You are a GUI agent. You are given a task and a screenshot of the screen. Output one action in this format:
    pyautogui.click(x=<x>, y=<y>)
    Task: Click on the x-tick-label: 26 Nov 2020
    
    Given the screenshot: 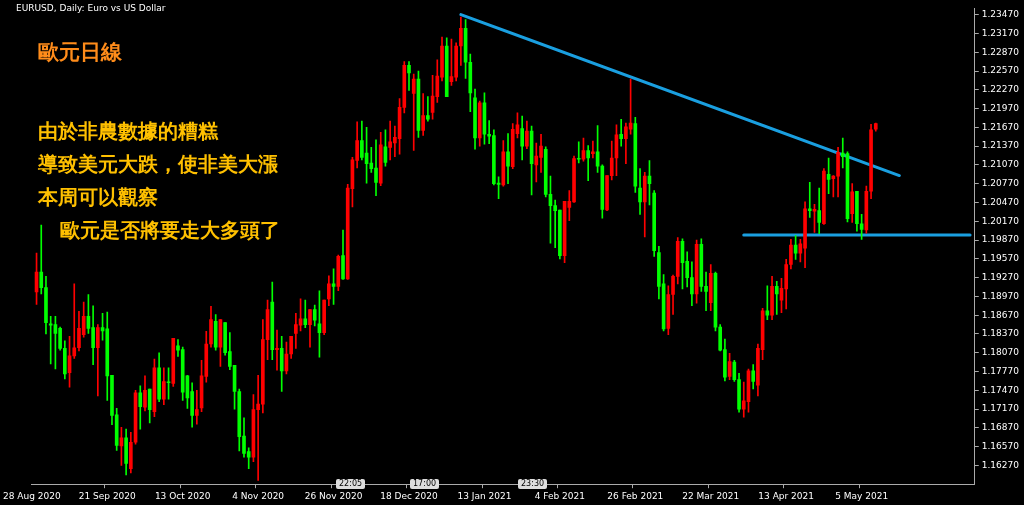 What is the action you would take?
    pyautogui.click(x=333, y=495)
    